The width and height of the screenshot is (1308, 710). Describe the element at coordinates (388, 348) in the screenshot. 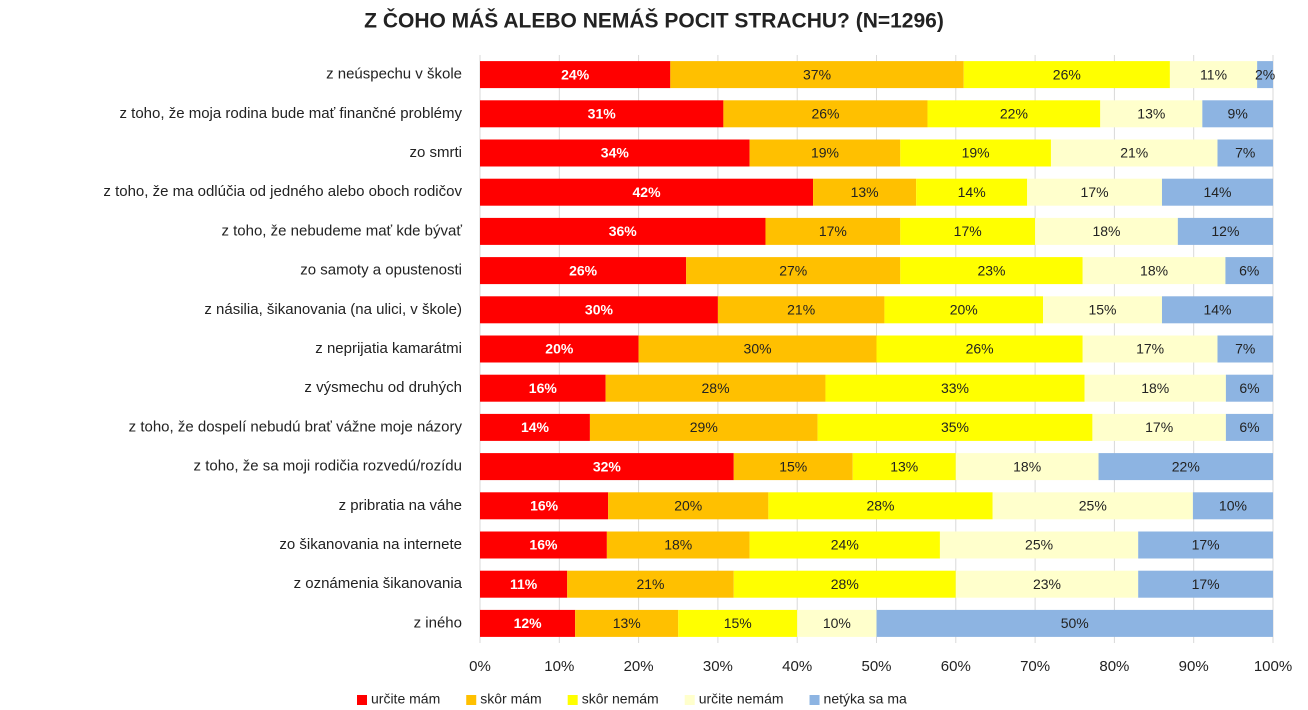

I see `y-tick-label: z neprijatia kamarátmi` at that location.